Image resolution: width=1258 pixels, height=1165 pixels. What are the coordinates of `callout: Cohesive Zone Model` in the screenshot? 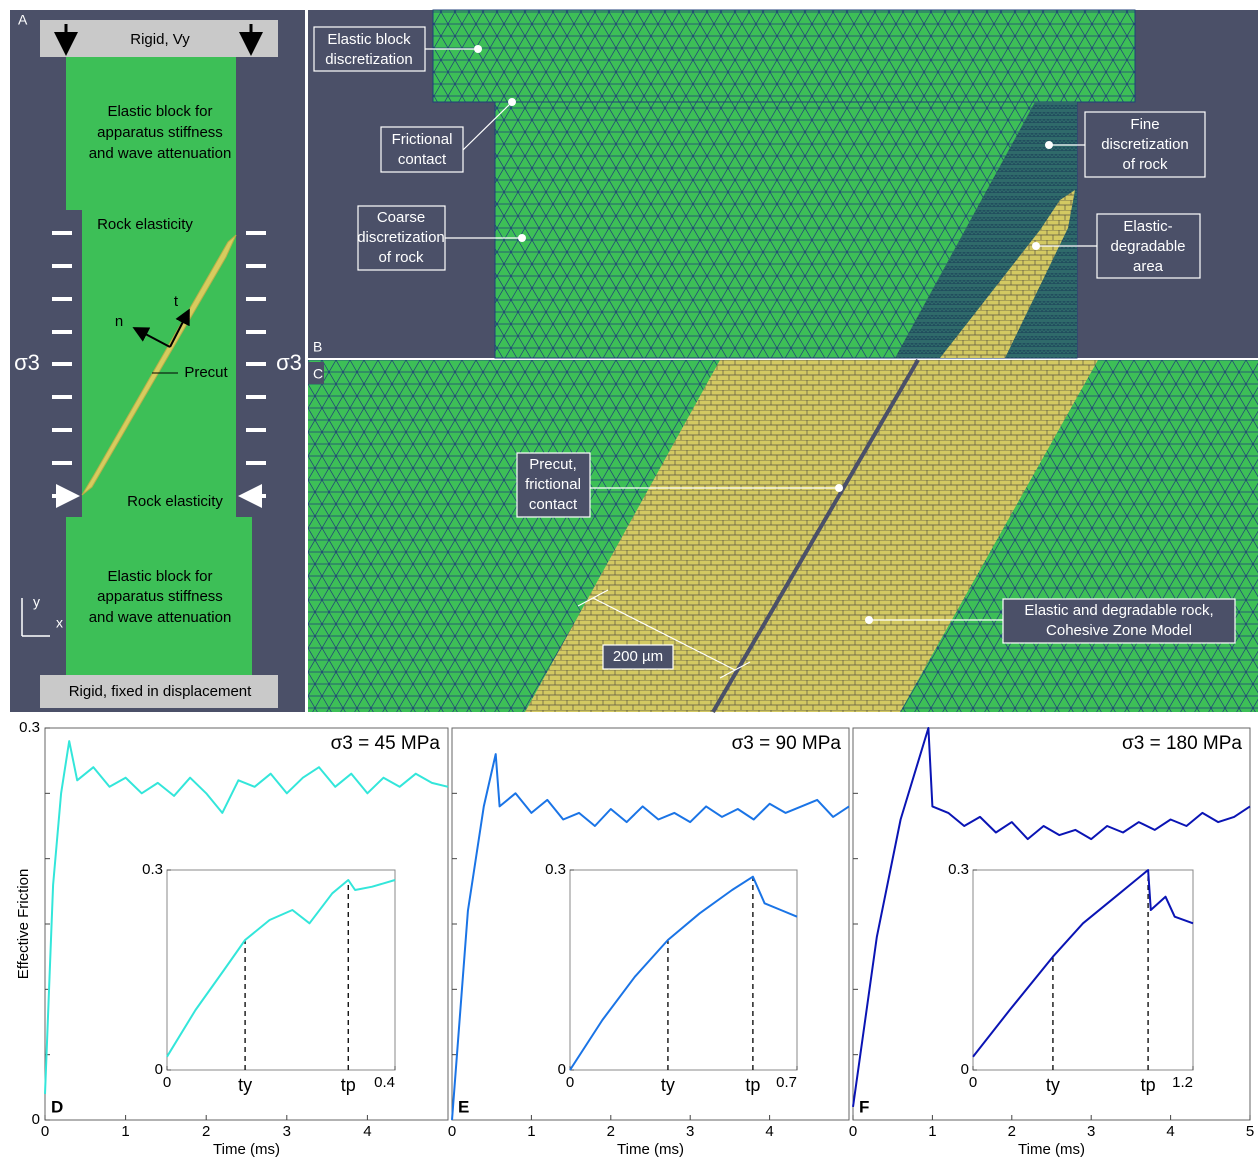 It's located at (1119, 630).